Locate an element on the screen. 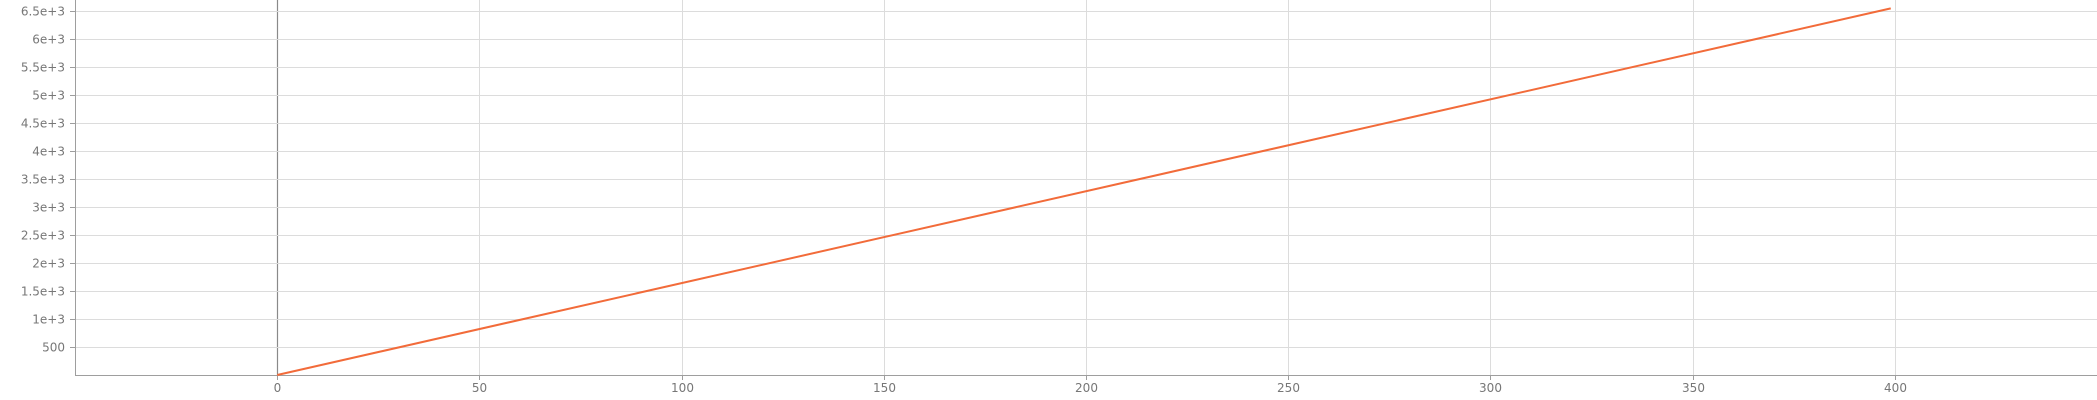  y-tick-label: 2.5e+3 is located at coordinates (43, 236).